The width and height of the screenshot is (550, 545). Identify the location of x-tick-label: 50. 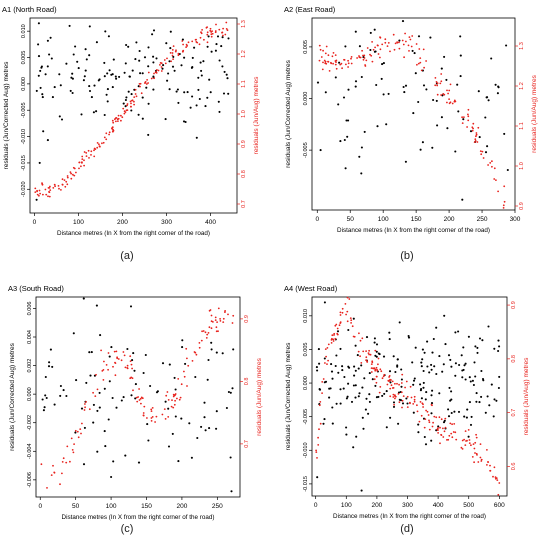
(76, 506).